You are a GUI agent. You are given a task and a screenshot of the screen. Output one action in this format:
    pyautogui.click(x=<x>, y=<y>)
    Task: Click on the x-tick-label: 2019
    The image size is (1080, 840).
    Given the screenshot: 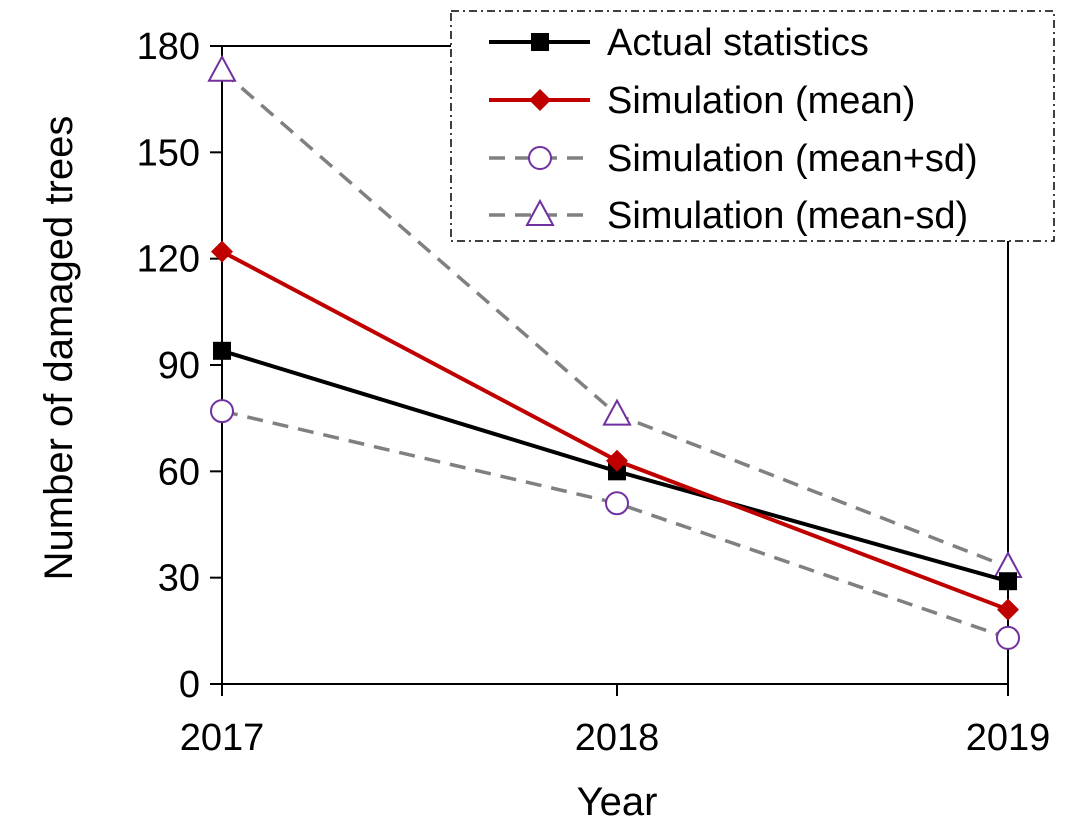 What is the action you would take?
    pyautogui.click(x=1008, y=738)
    